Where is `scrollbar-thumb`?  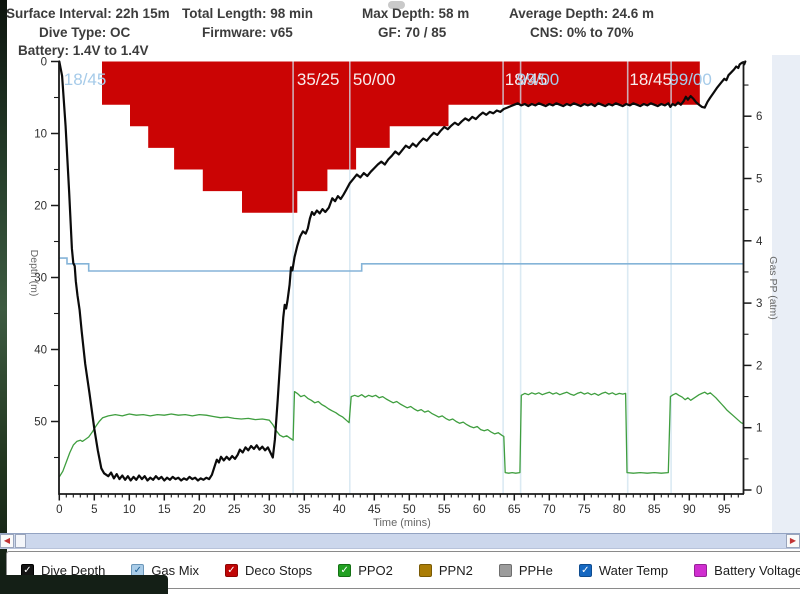
scrollbar-thumb is located at coordinates (20, 541).